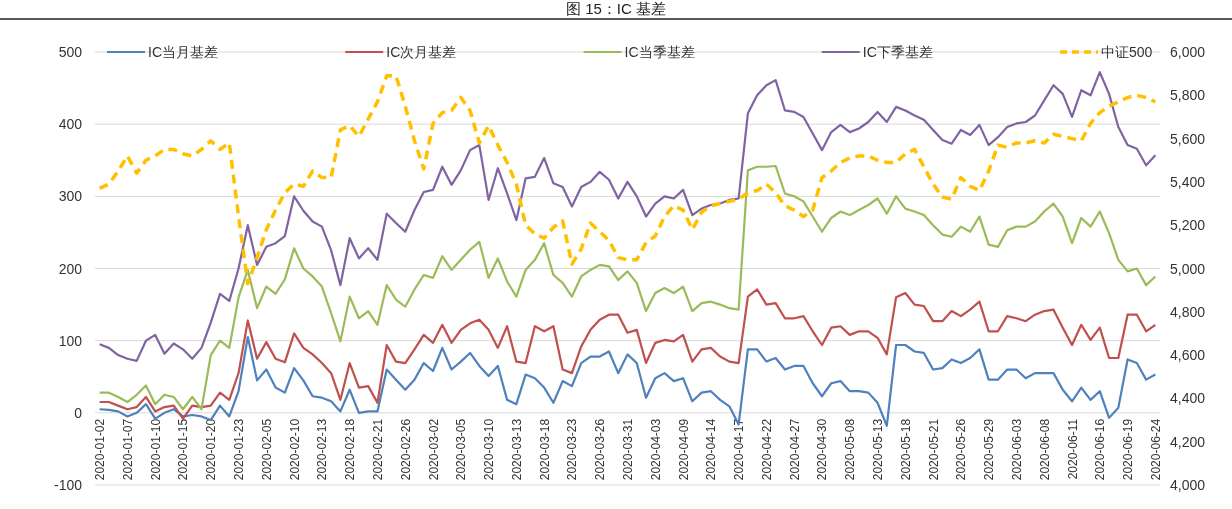  Describe the element at coordinates (1188, 398) in the screenshot. I see `y2-tick-label: 4,400` at that location.